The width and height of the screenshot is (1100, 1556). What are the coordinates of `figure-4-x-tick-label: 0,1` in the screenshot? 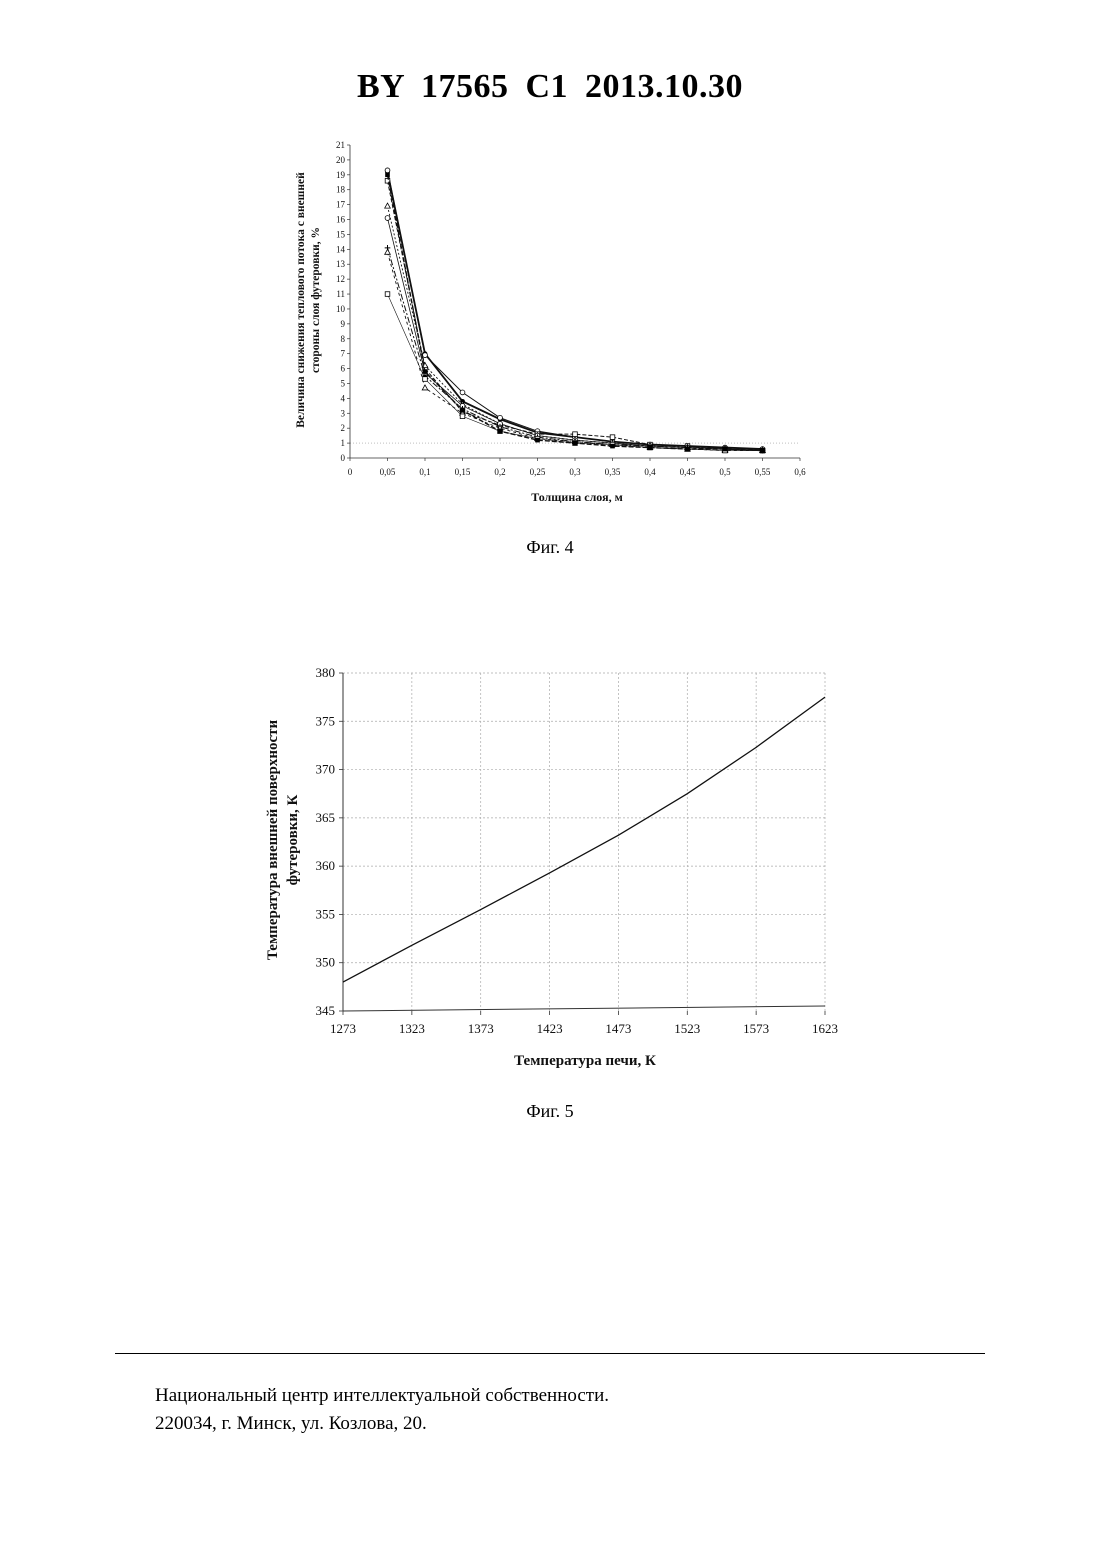 It's located at (424, 472).